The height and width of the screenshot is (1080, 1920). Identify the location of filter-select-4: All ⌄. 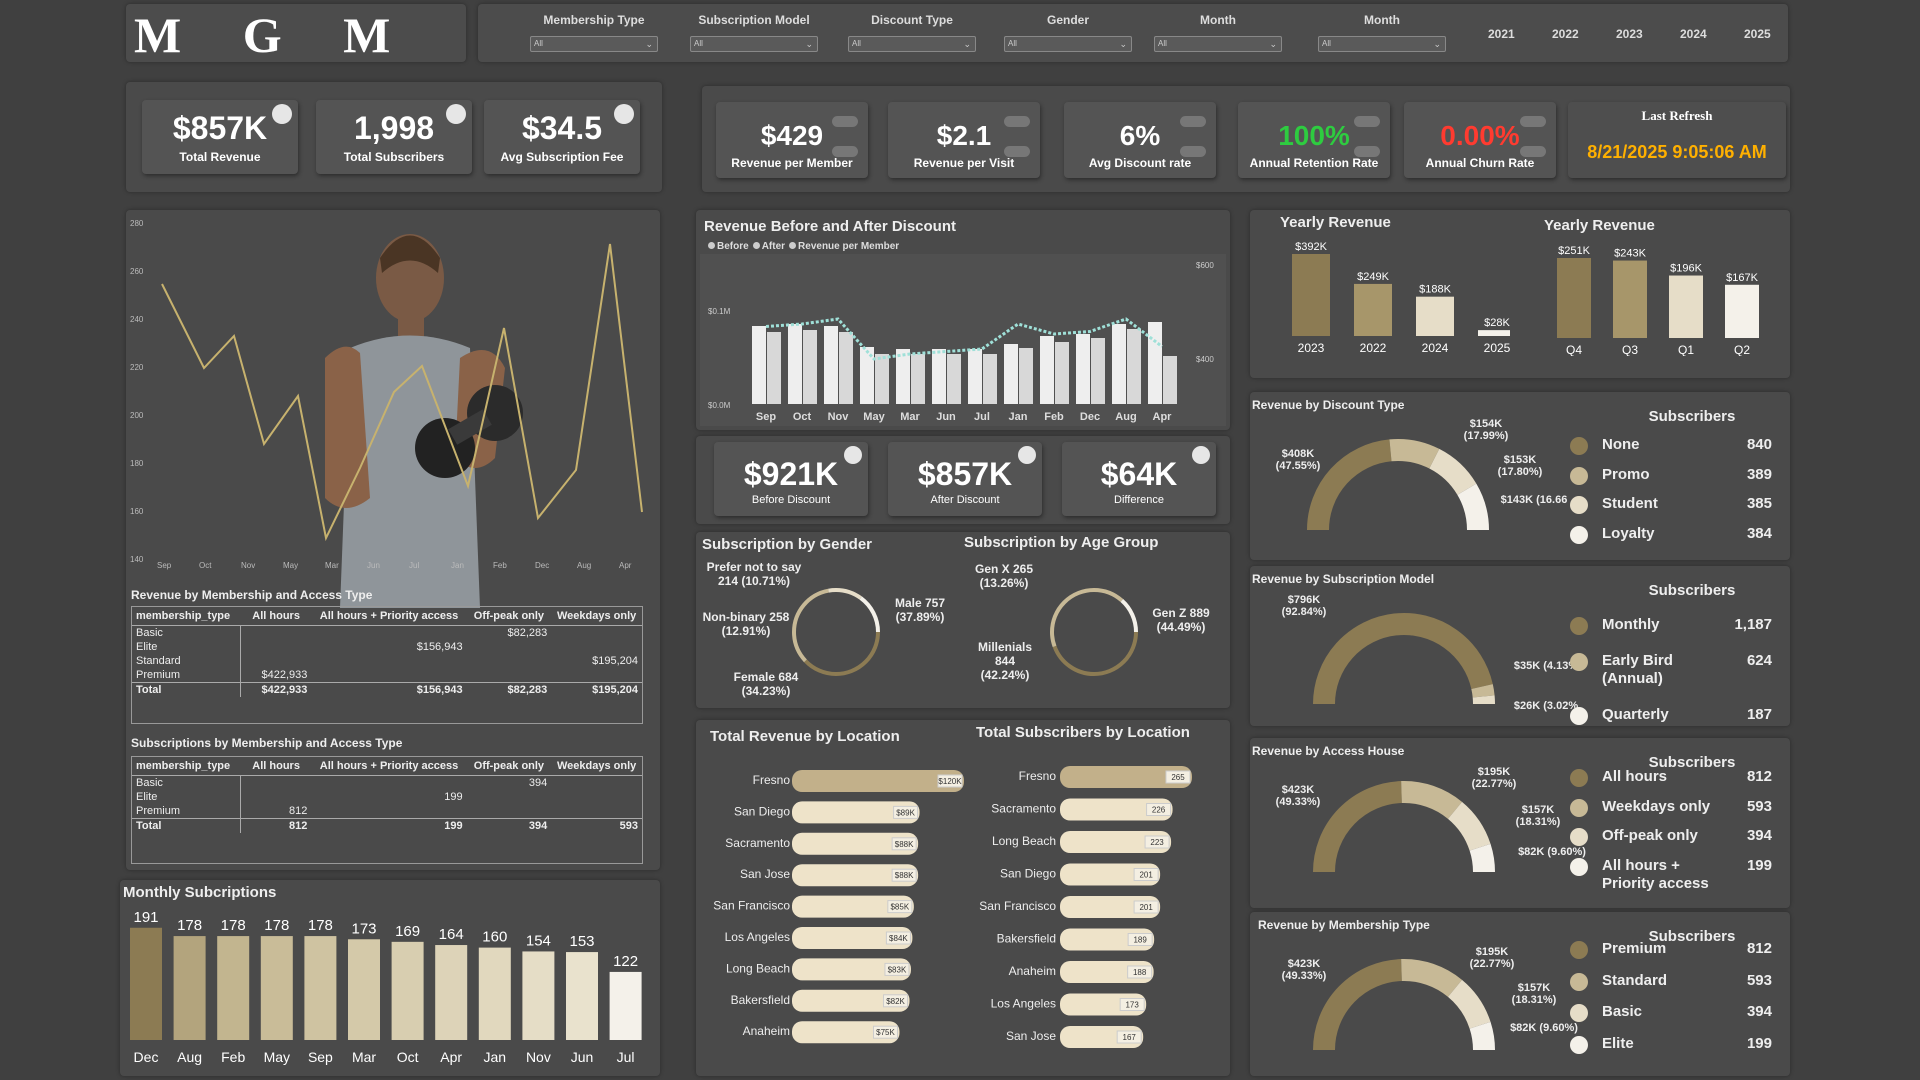
(1218, 44).